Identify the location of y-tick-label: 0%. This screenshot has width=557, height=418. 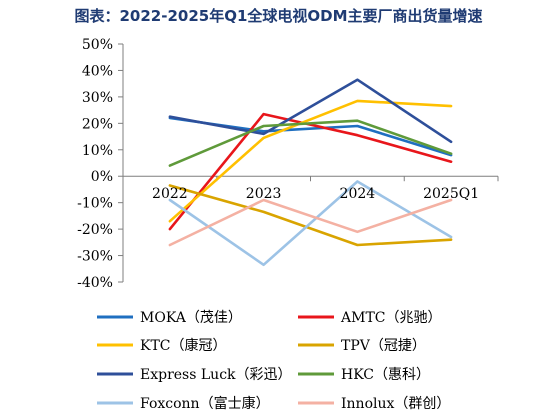
(102, 177).